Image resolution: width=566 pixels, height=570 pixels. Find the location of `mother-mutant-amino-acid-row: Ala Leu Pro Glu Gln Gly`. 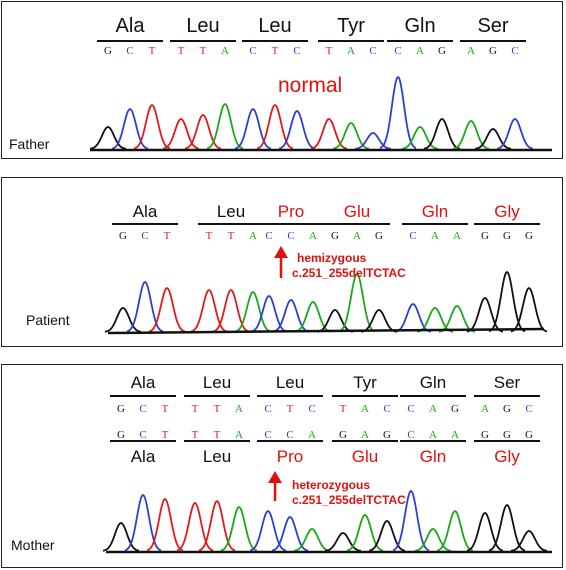

mother-mutant-amino-acid-row: Ala Leu Pro Glu Gln Gly is located at coordinates (326, 456).